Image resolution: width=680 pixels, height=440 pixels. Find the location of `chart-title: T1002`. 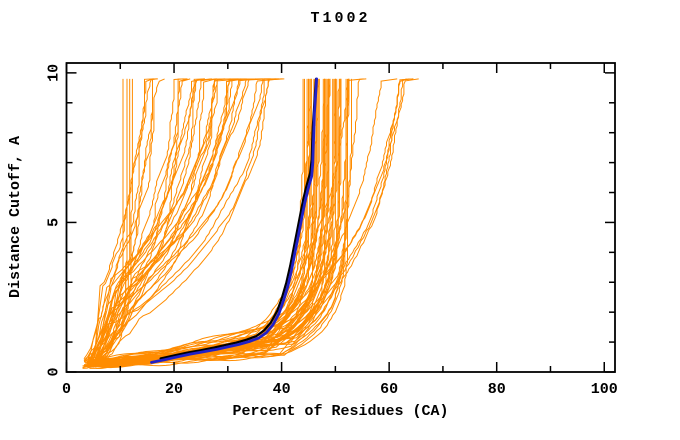

chart-title: T1002 is located at coordinates (340, 18).